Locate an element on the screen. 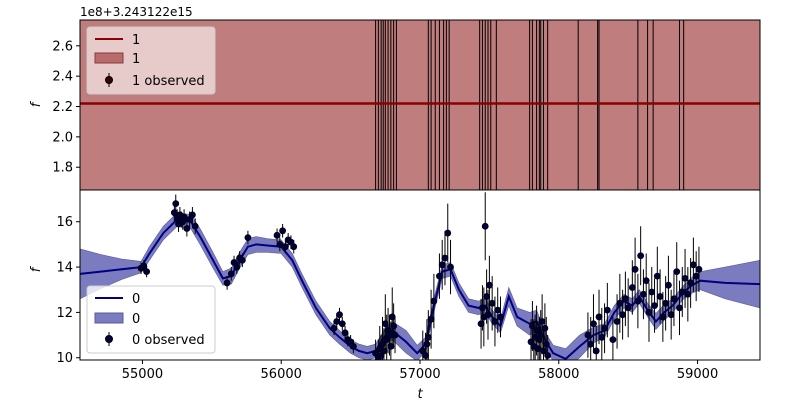  bottom-legend-band-label: 0 is located at coordinates (136, 319).